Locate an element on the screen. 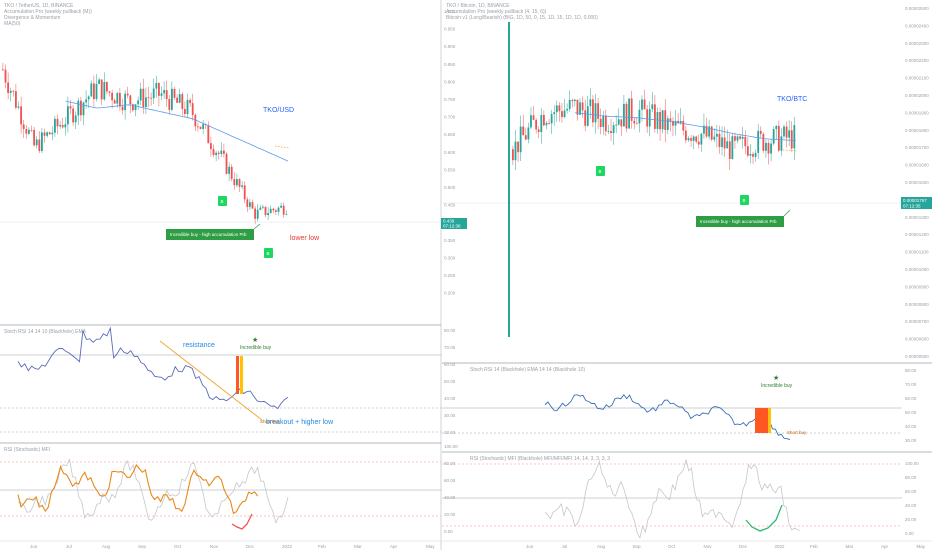 This screenshot has height=550, width=932. left-resistance-label: resistance is located at coordinates (199, 345).